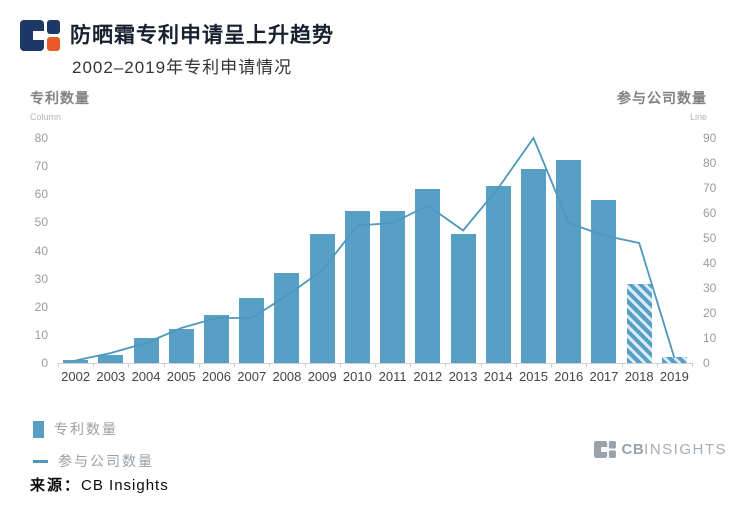 The image size is (750, 523). I want to click on right-axis-subtitle: Line, so click(698, 117).